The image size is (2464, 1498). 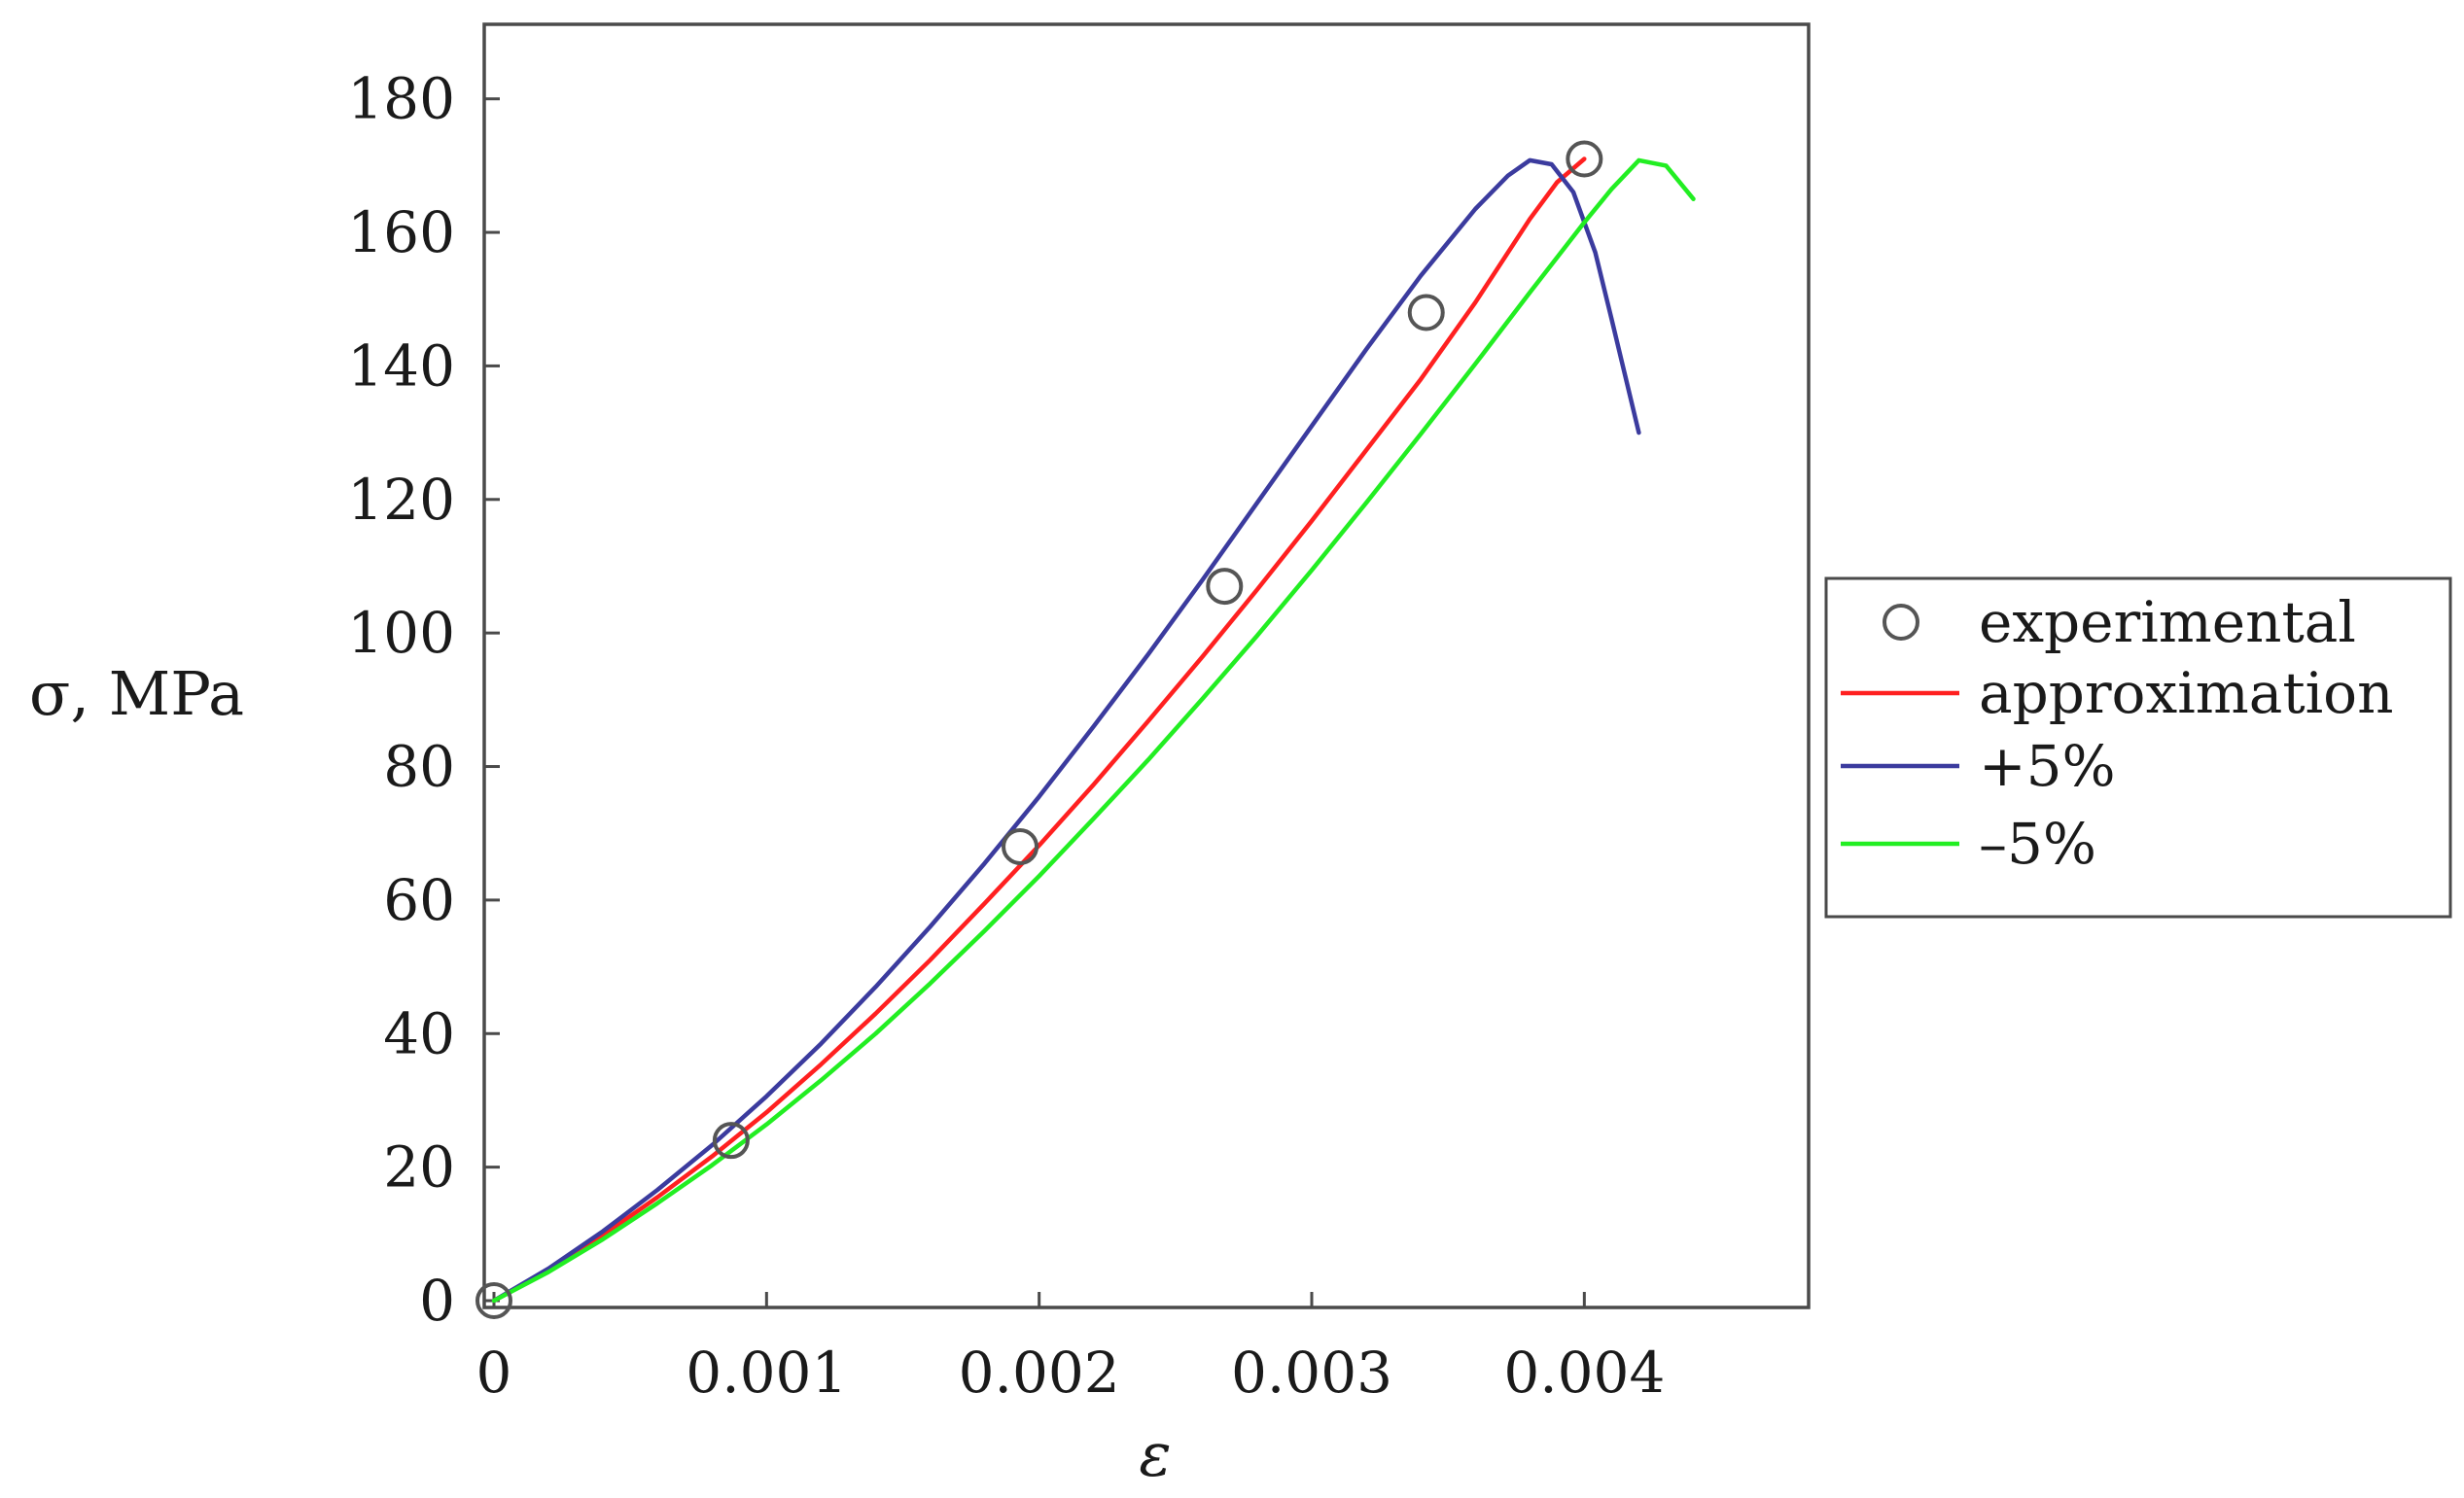 I want to click on y-tick-label-180: 180, so click(x=401, y=99).